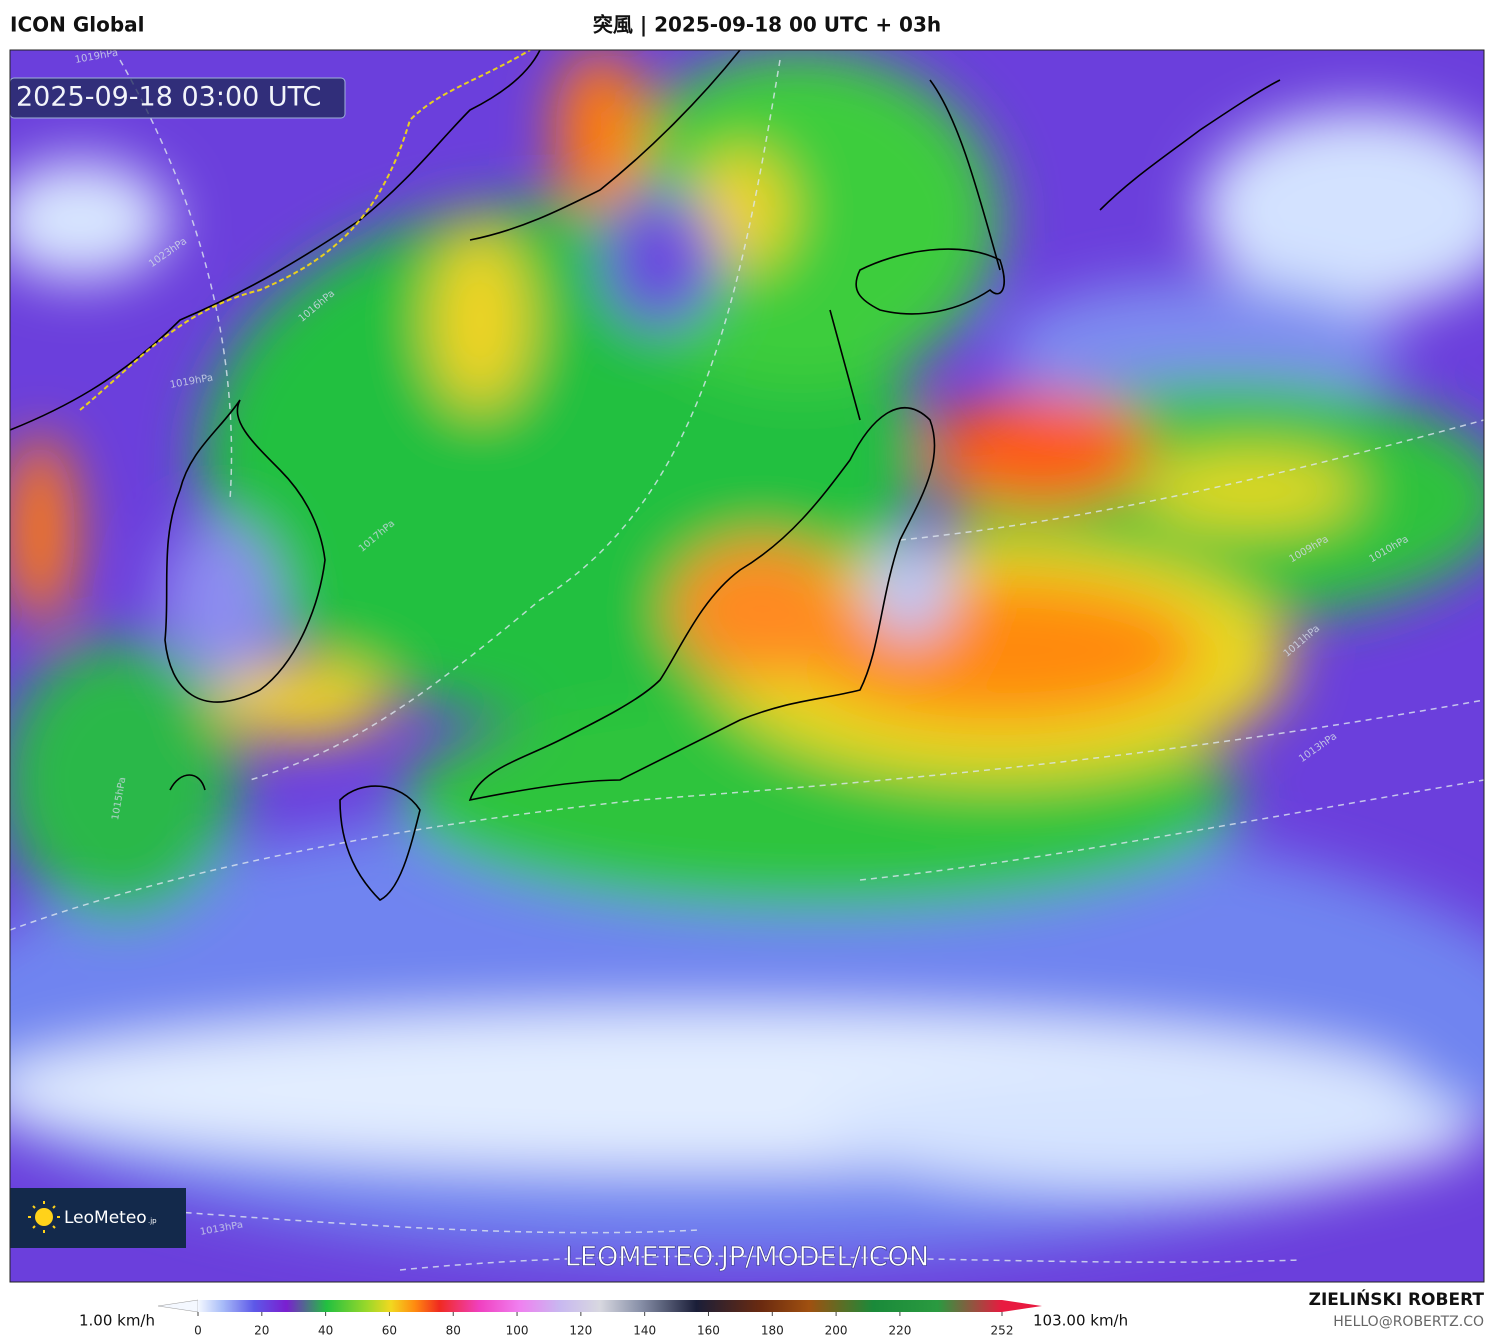  Describe the element at coordinates (1408, 1322) in the screenshot. I see `email: HELLO@ROBERTZ.CO` at that location.